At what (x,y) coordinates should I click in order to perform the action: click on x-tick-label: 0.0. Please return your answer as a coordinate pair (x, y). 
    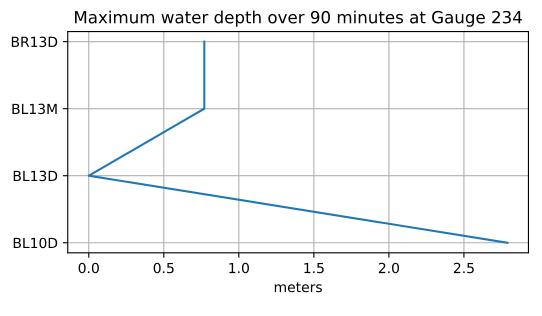
    Looking at the image, I should click on (88, 268).